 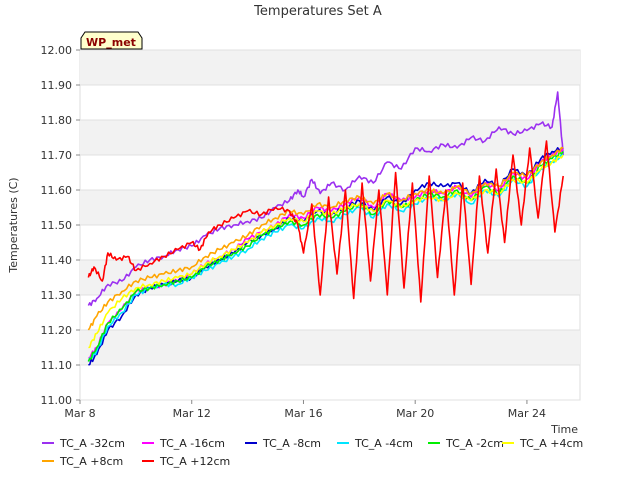 I want to click on legend-label: TC_A -4cm, so click(x=383, y=443).